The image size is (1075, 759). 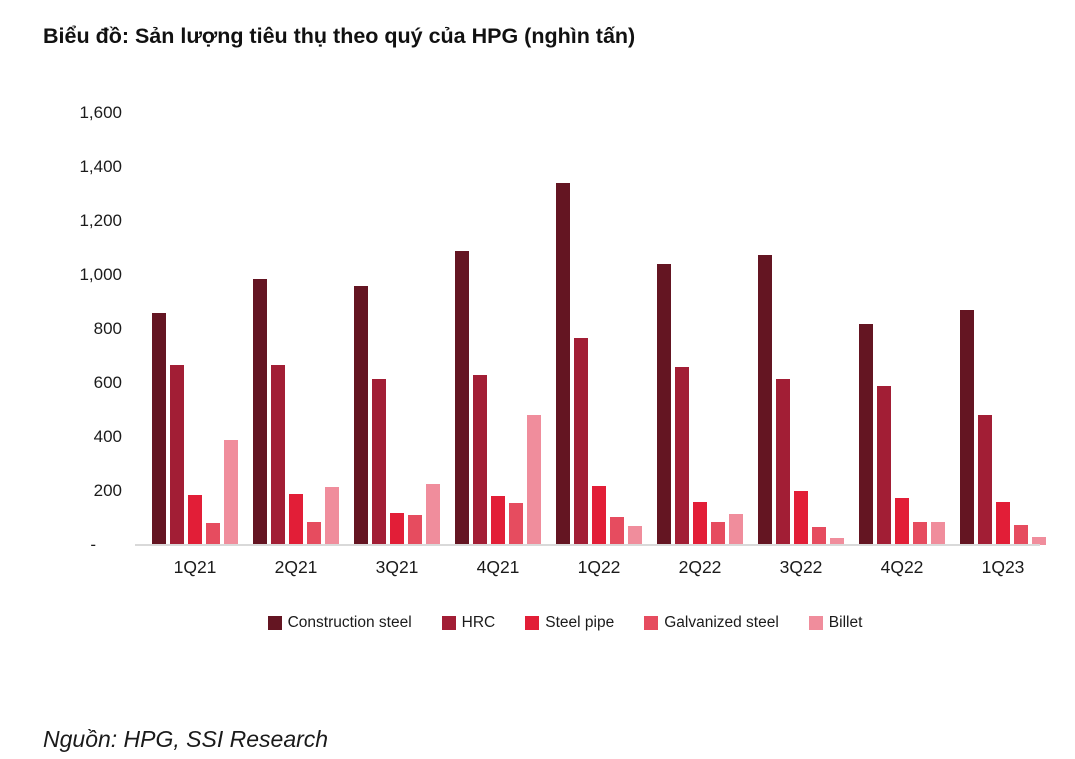 What do you see at coordinates (100, 274) in the screenshot?
I see `y-tick-label: 1,000` at bounding box center [100, 274].